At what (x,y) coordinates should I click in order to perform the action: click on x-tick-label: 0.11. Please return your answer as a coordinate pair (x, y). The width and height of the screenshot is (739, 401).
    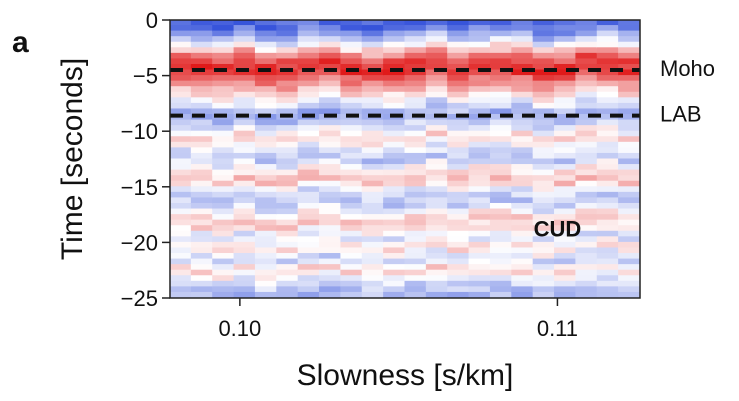
    Looking at the image, I should click on (557, 328).